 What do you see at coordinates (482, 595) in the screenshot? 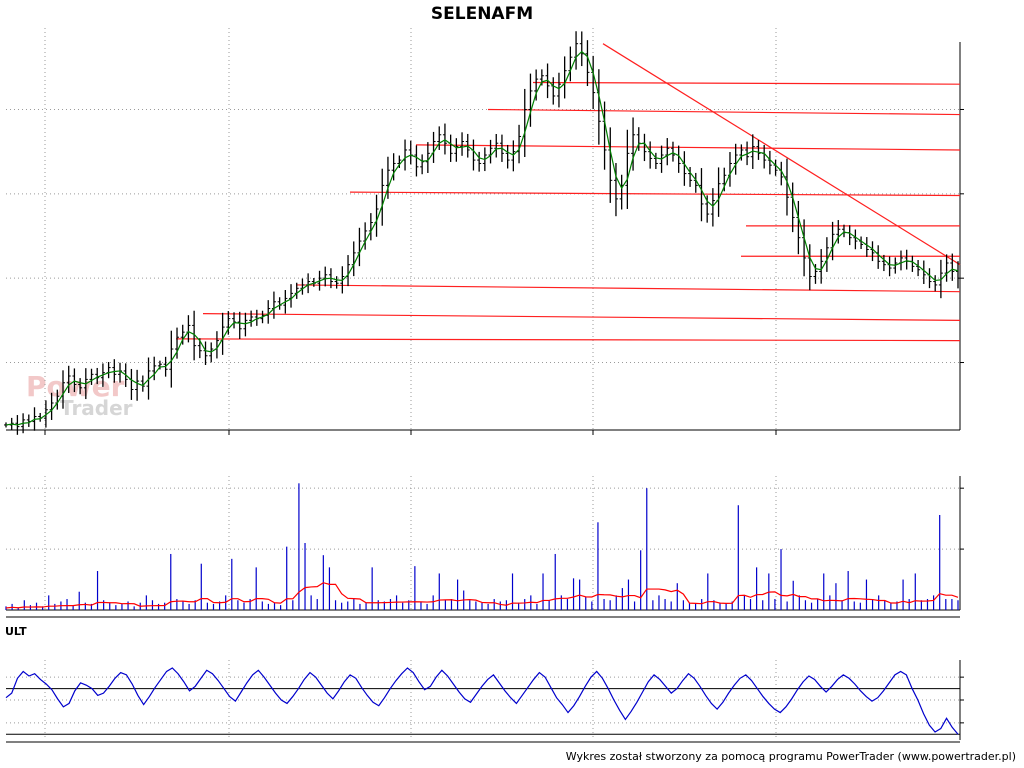
I see `volume-moving-average` at bounding box center [482, 595].